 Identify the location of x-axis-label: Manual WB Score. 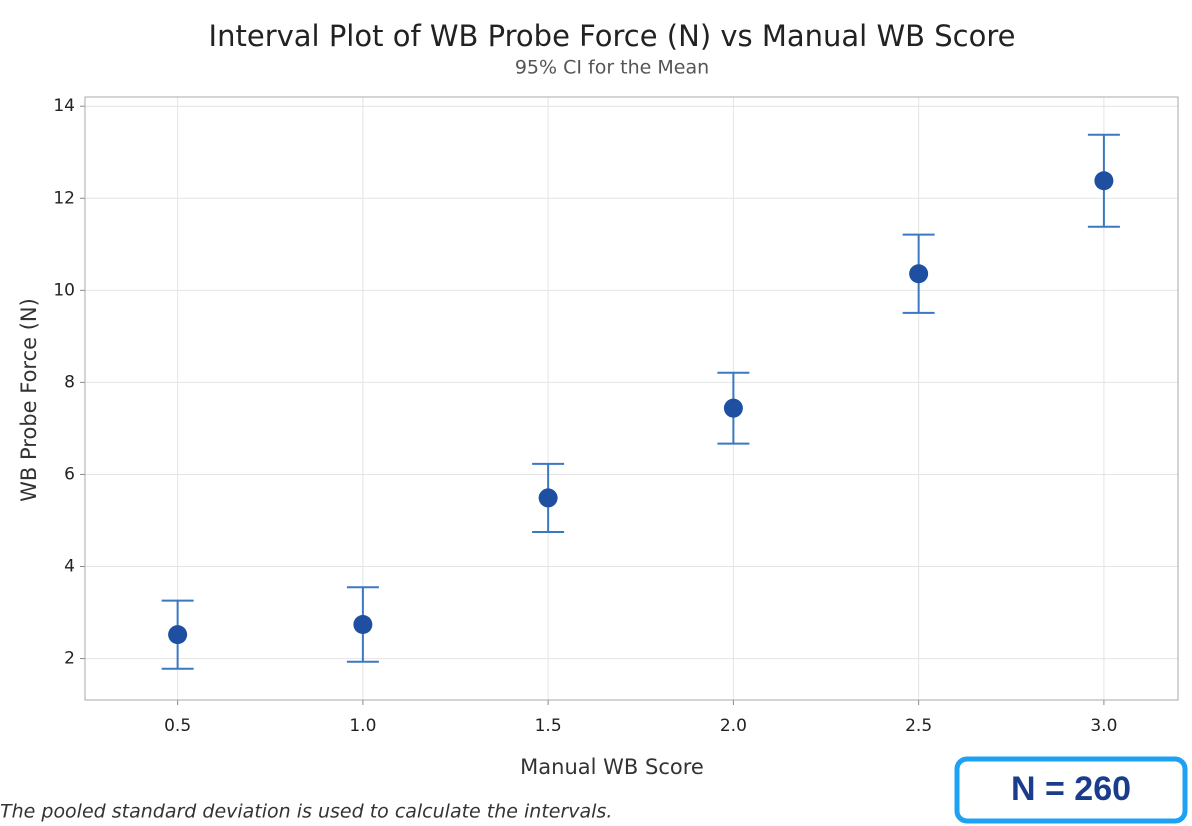
(612, 767).